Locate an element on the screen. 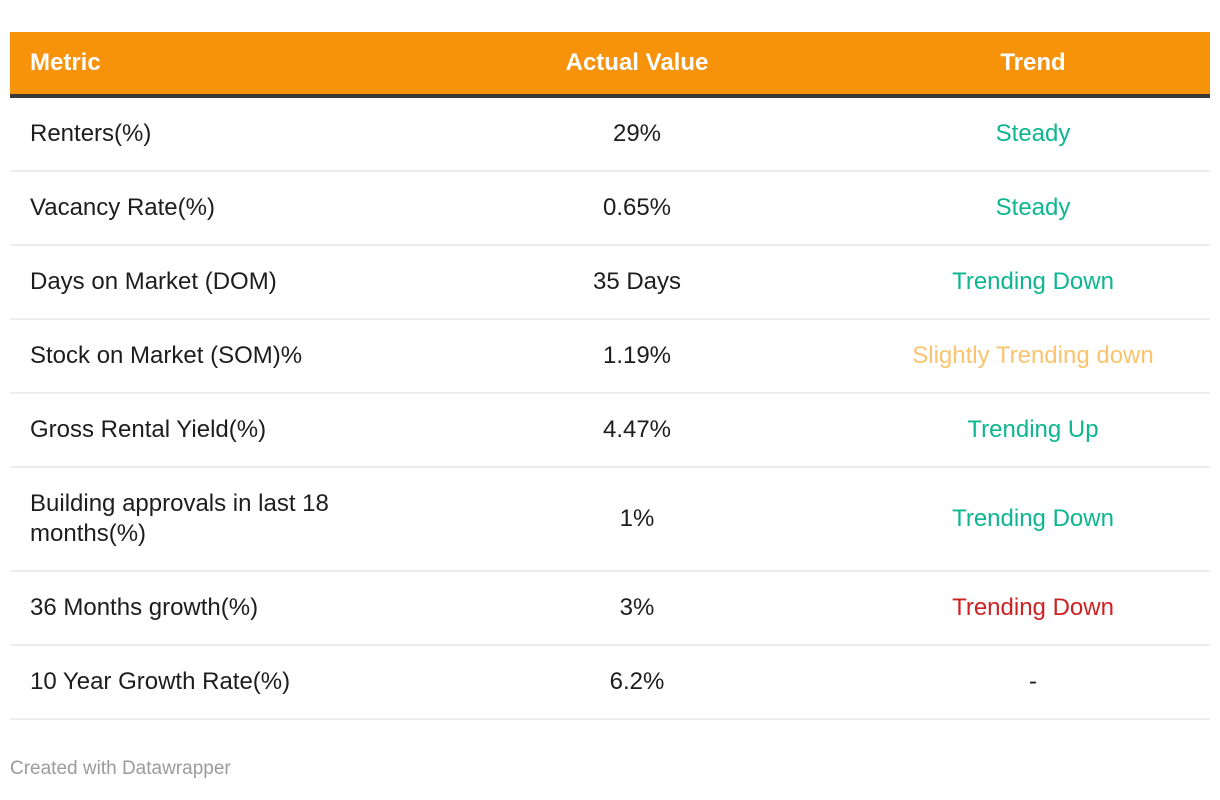 This screenshot has width=1220, height=800. metric-cell: 10 Year Growth Rate(%) is located at coordinates (214, 682).